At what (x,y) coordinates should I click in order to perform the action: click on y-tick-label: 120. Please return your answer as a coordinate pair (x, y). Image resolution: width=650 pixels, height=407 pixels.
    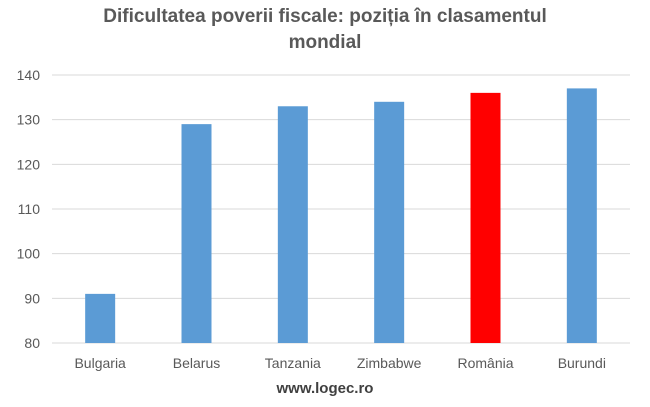
    Looking at the image, I should click on (29, 164).